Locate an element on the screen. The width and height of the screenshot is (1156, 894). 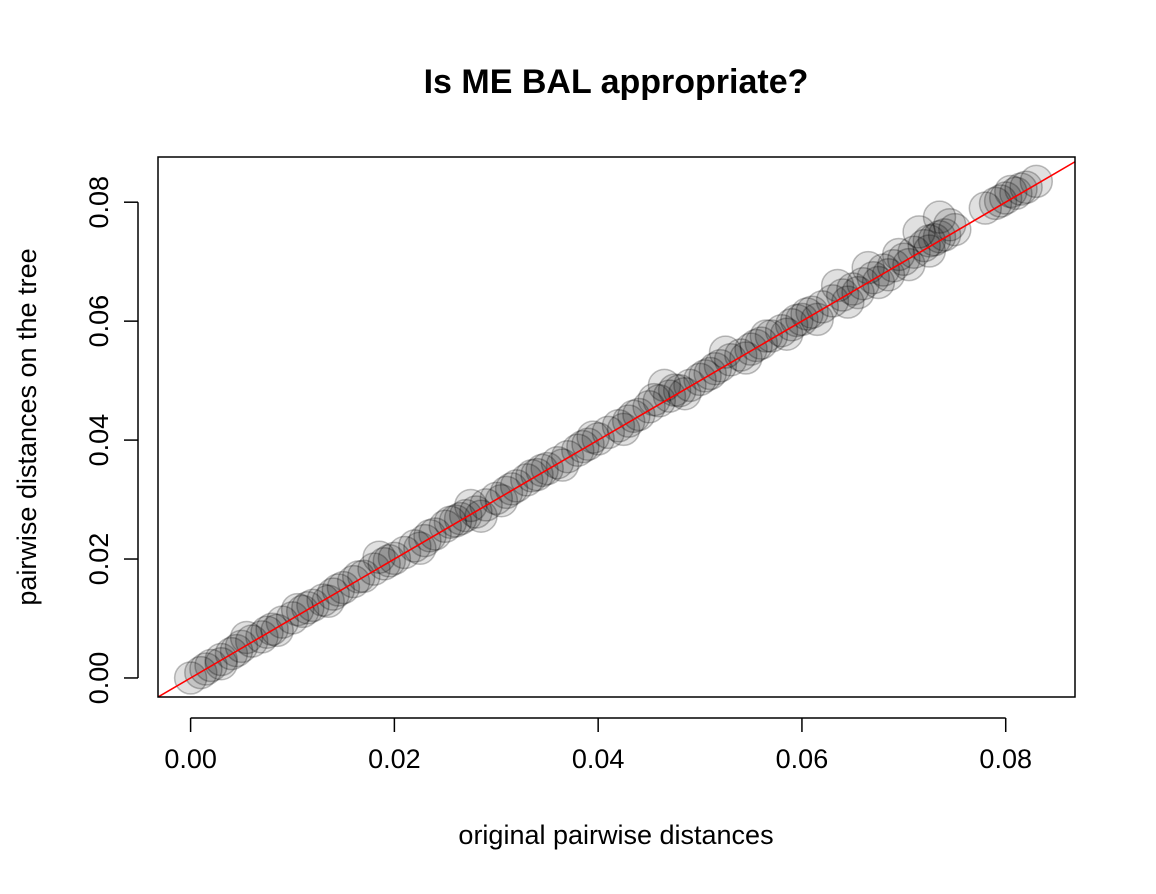
y-axis: 0.00 0.02 0.04 0.06 0.08 is located at coordinates (111, 440).